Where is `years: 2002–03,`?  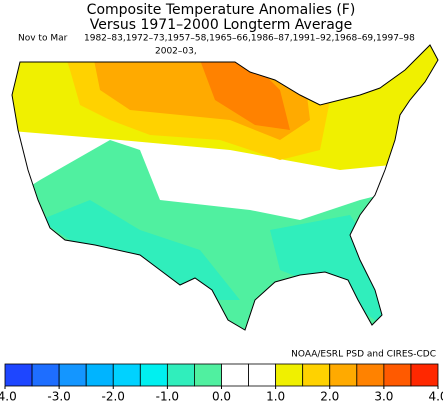 years: 2002–03, is located at coordinates (176, 52).